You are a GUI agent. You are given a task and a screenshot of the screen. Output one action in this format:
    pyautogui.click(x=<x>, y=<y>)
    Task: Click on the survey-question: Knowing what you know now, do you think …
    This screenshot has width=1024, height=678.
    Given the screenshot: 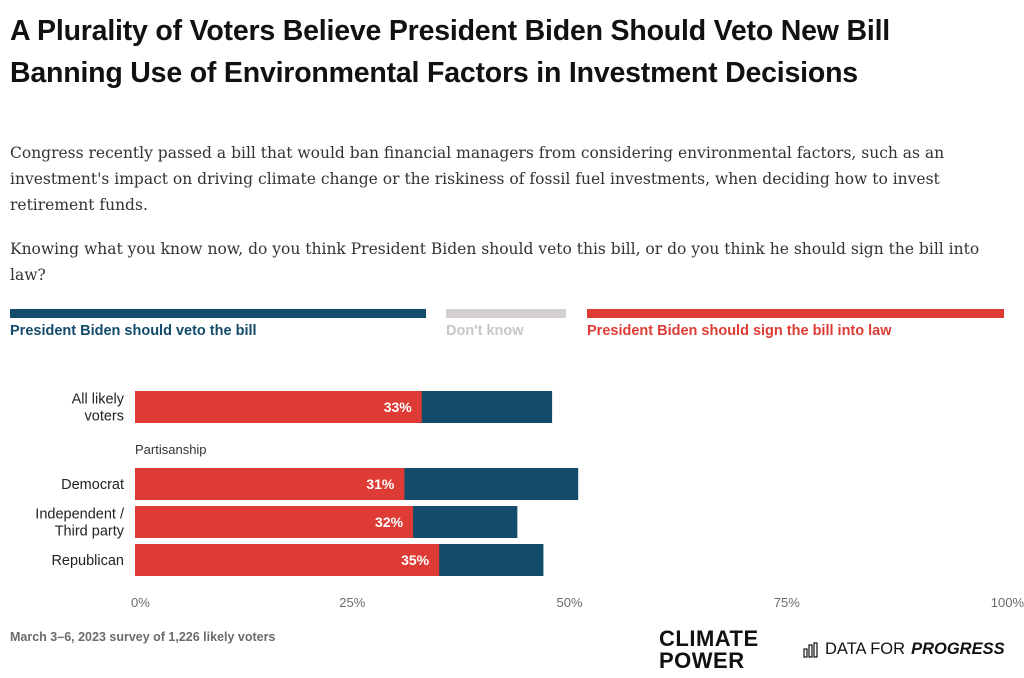 What is the action you would take?
    pyautogui.click(x=495, y=262)
    